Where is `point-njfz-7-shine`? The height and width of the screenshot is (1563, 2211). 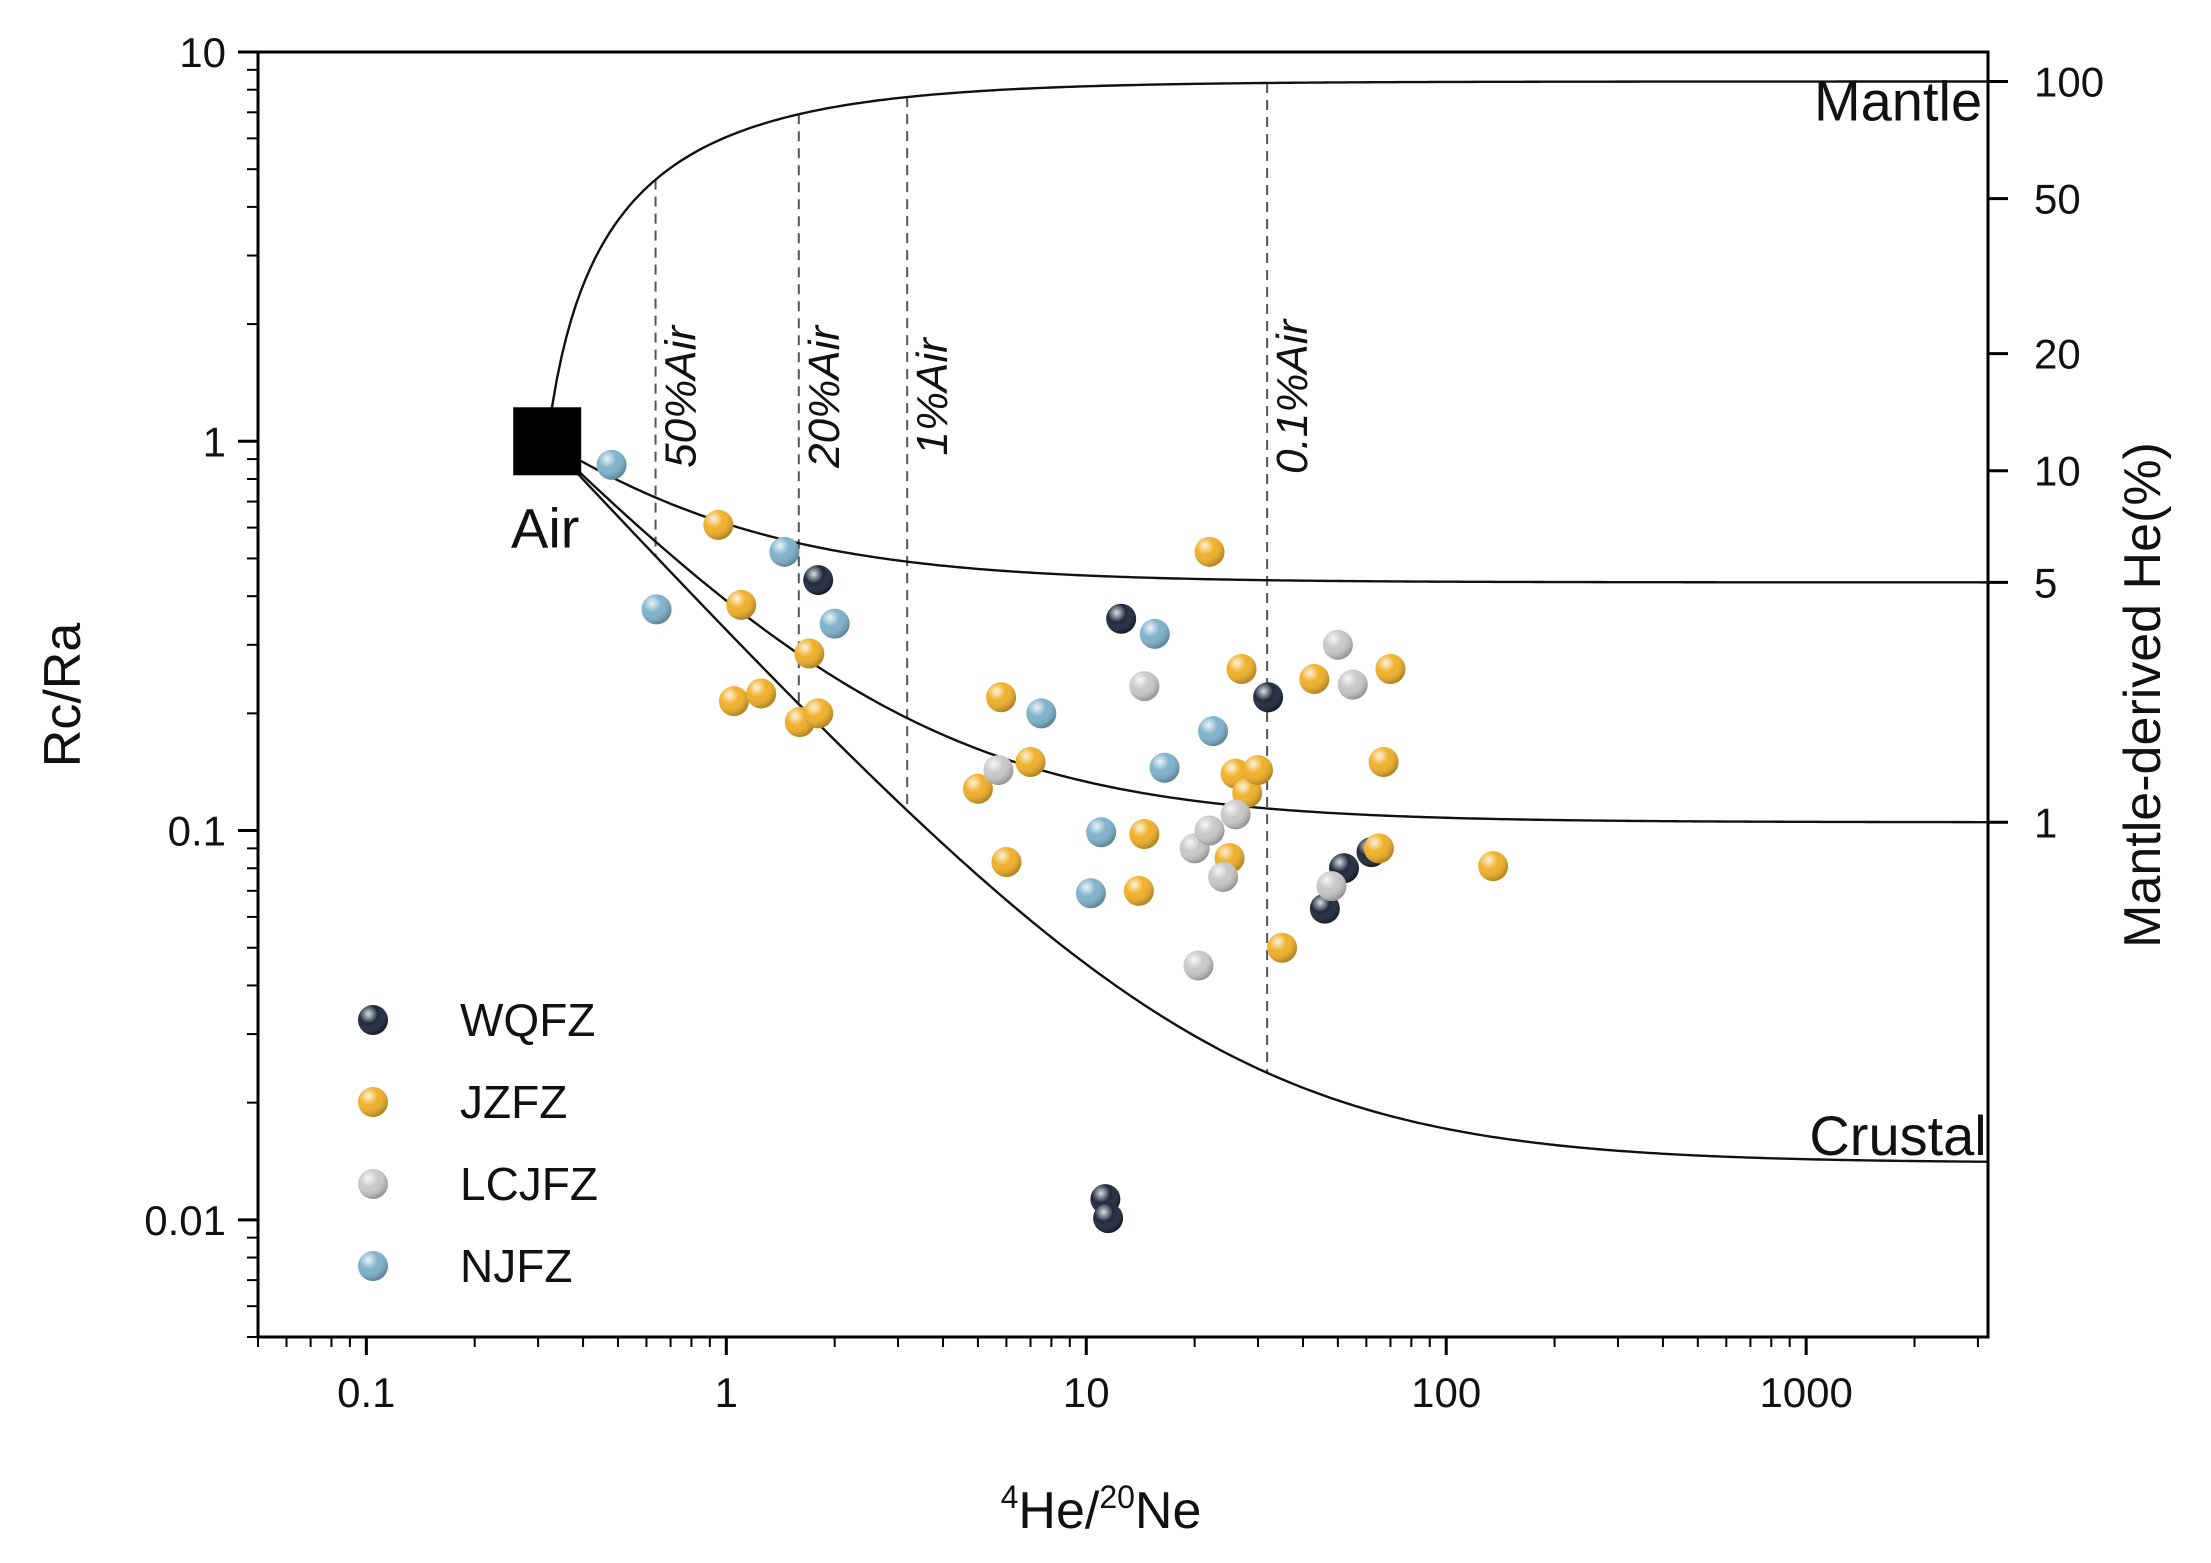 point-njfz-7-shine is located at coordinates (1101, 832).